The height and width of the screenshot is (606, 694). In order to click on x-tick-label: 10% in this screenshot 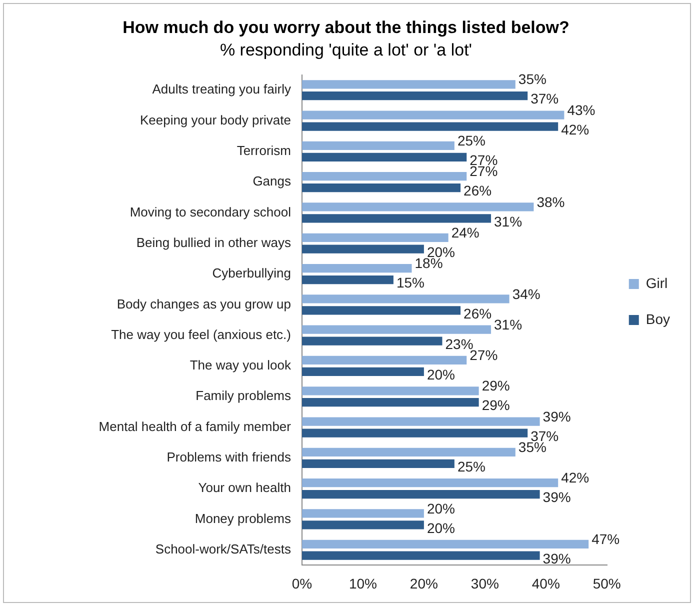, I will do `click(362, 583)`.